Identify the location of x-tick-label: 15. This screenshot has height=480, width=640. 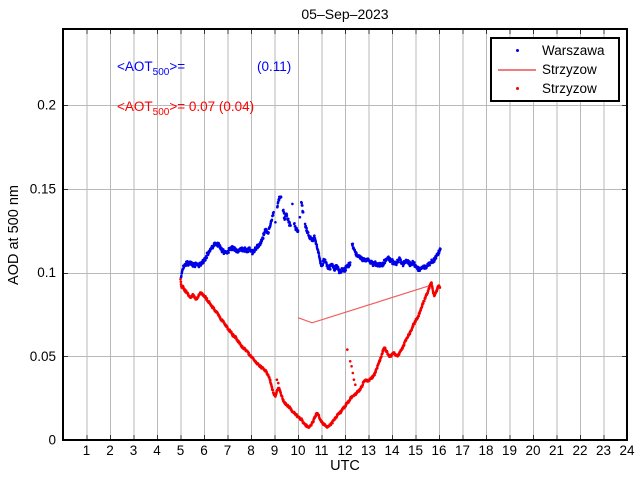
(415, 450).